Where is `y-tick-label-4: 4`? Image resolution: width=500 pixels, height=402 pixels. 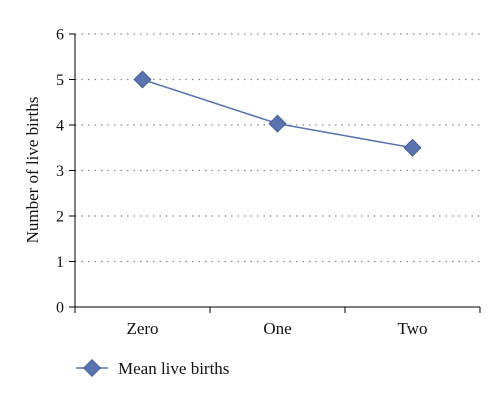 y-tick-label-4: 4 is located at coordinates (60, 126).